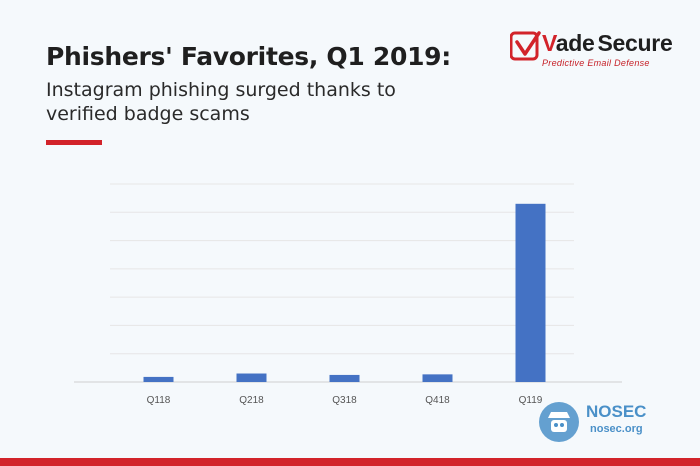 The image size is (700, 466). What do you see at coordinates (530, 292) in the screenshot?
I see `bar-Q119` at bounding box center [530, 292].